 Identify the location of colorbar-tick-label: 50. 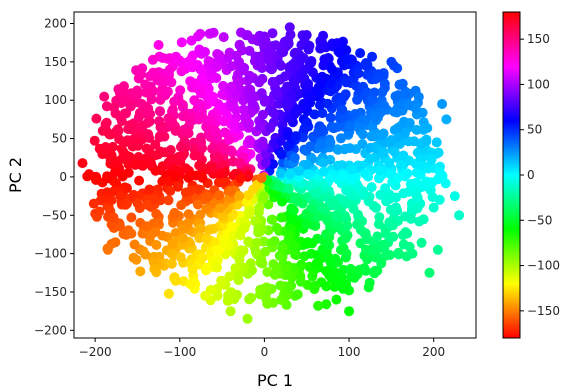
(534, 130).